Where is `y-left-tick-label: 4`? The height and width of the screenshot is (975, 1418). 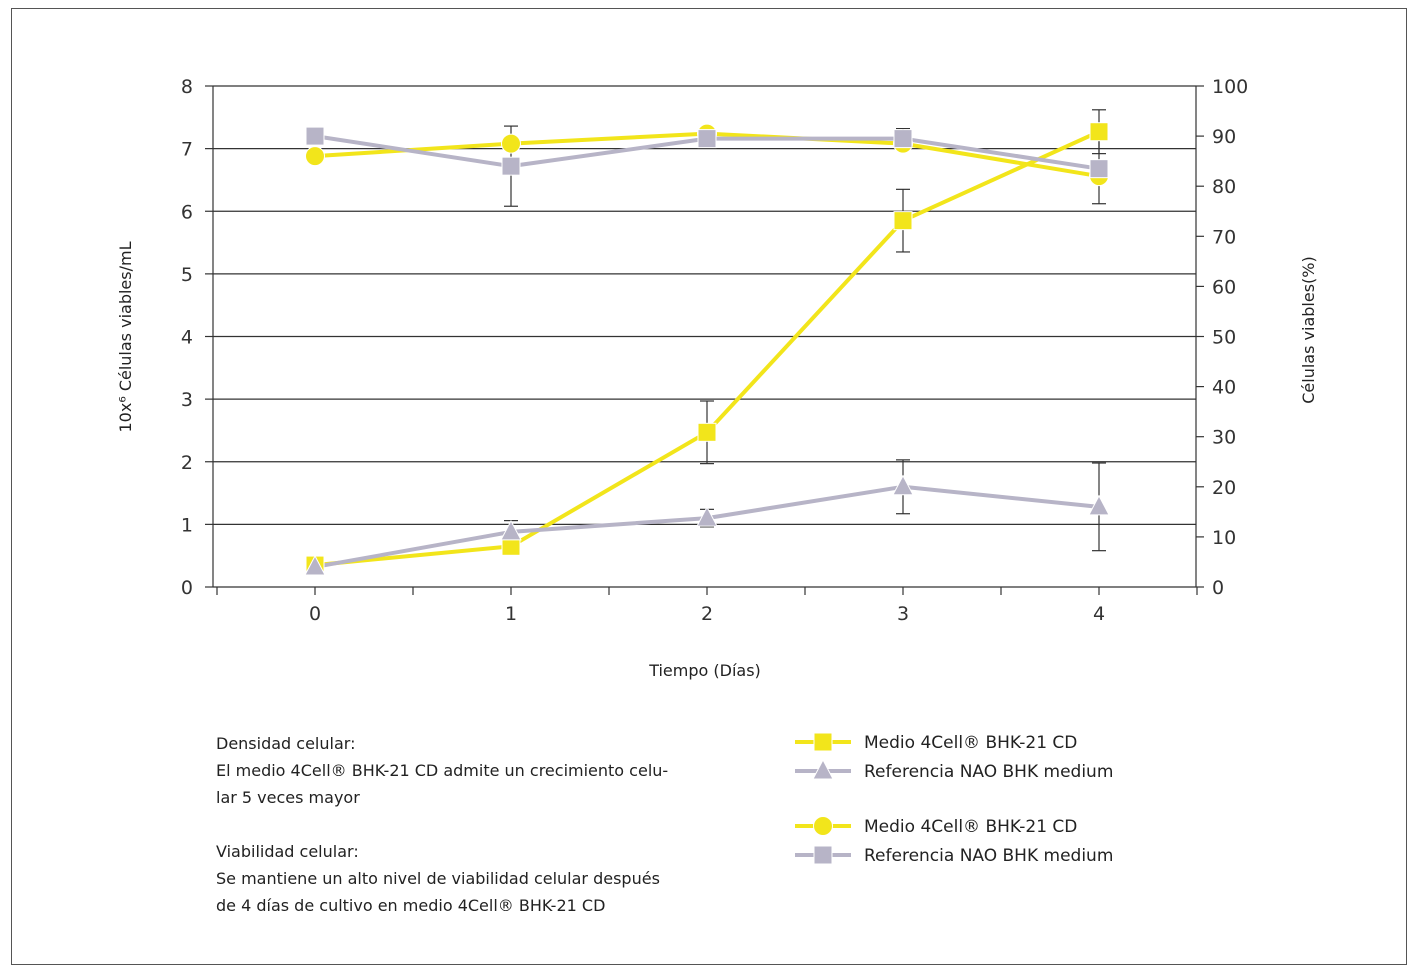
y-left-tick-label: 4 is located at coordinates (187, 338).